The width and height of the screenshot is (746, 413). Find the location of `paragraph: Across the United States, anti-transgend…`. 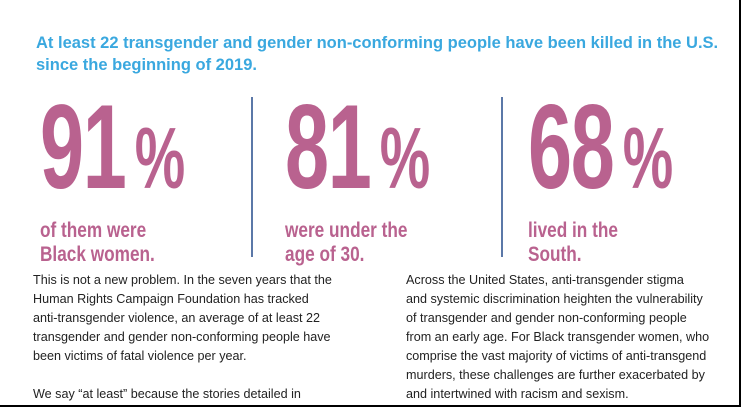

paragraph: Across the United States, anti-transgend… is located at coordinates (558, 337).